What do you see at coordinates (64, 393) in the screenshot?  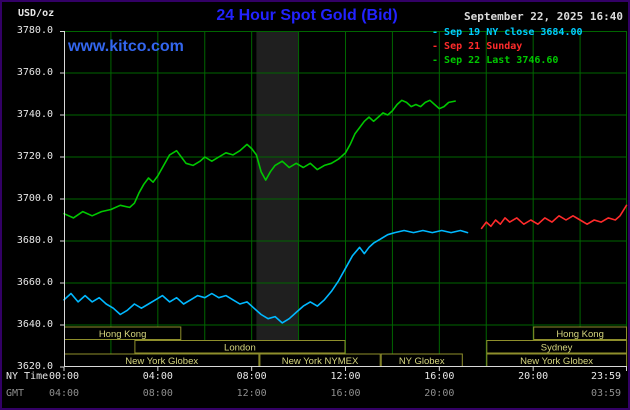 I see `gmt-tick-label: 04:00` at bounding box center [64, 393].